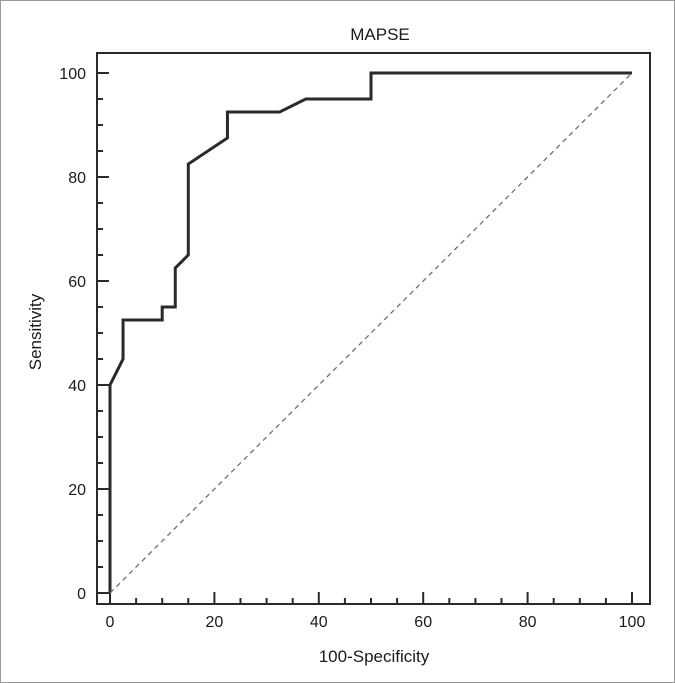  I want to click on y-tick-label: 100, so click(72, 74).